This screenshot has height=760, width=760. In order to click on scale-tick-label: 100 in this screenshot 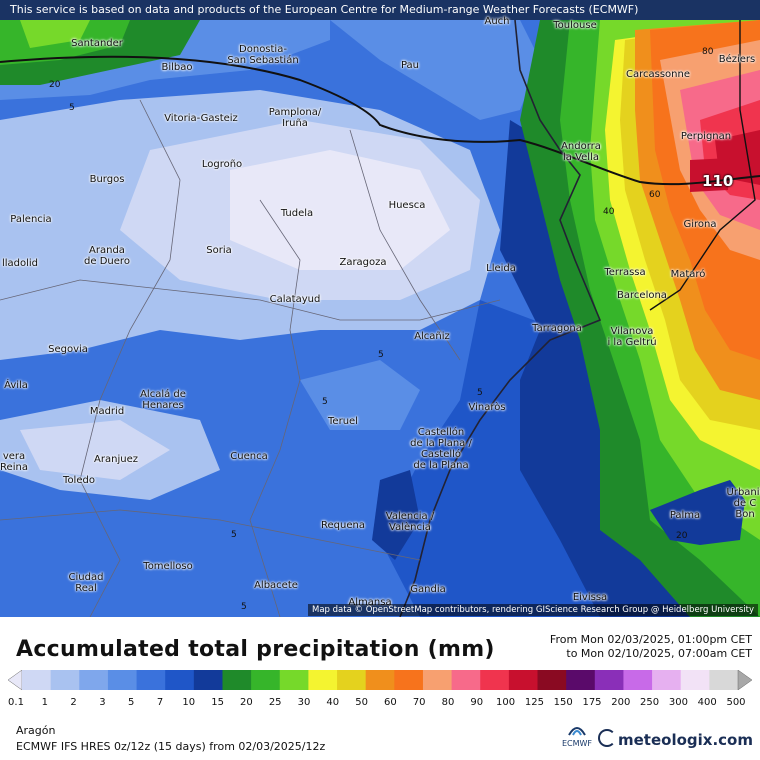, I will do `click(506, 702)`.